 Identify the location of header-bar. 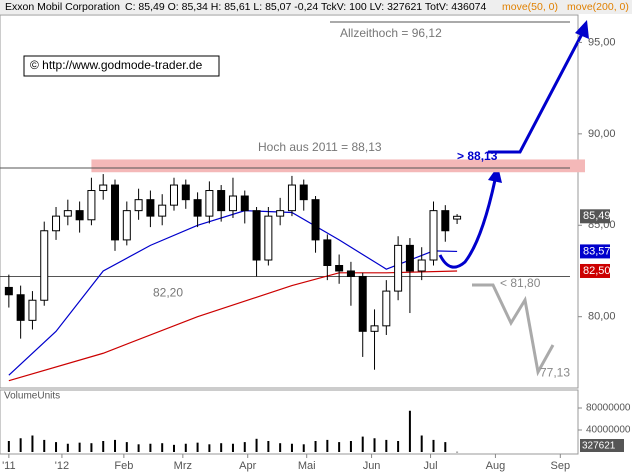
(316, 7).